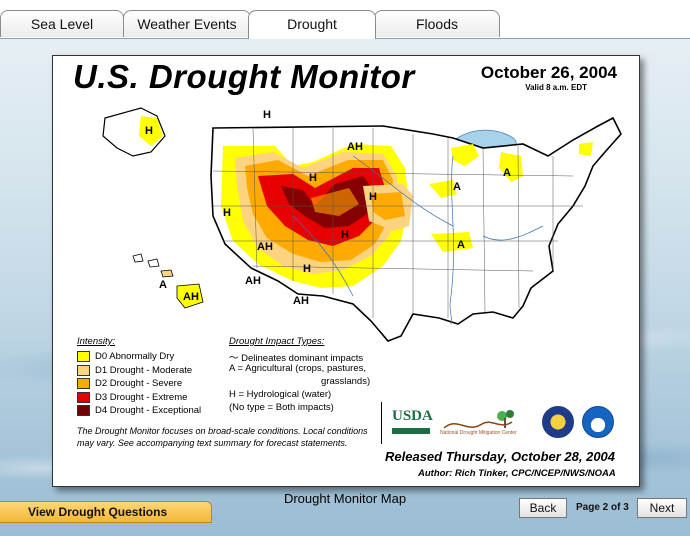 This screenshot has height=536, width=690. I want to click on tab-weather-events: Weather Events, so click(187, 23).